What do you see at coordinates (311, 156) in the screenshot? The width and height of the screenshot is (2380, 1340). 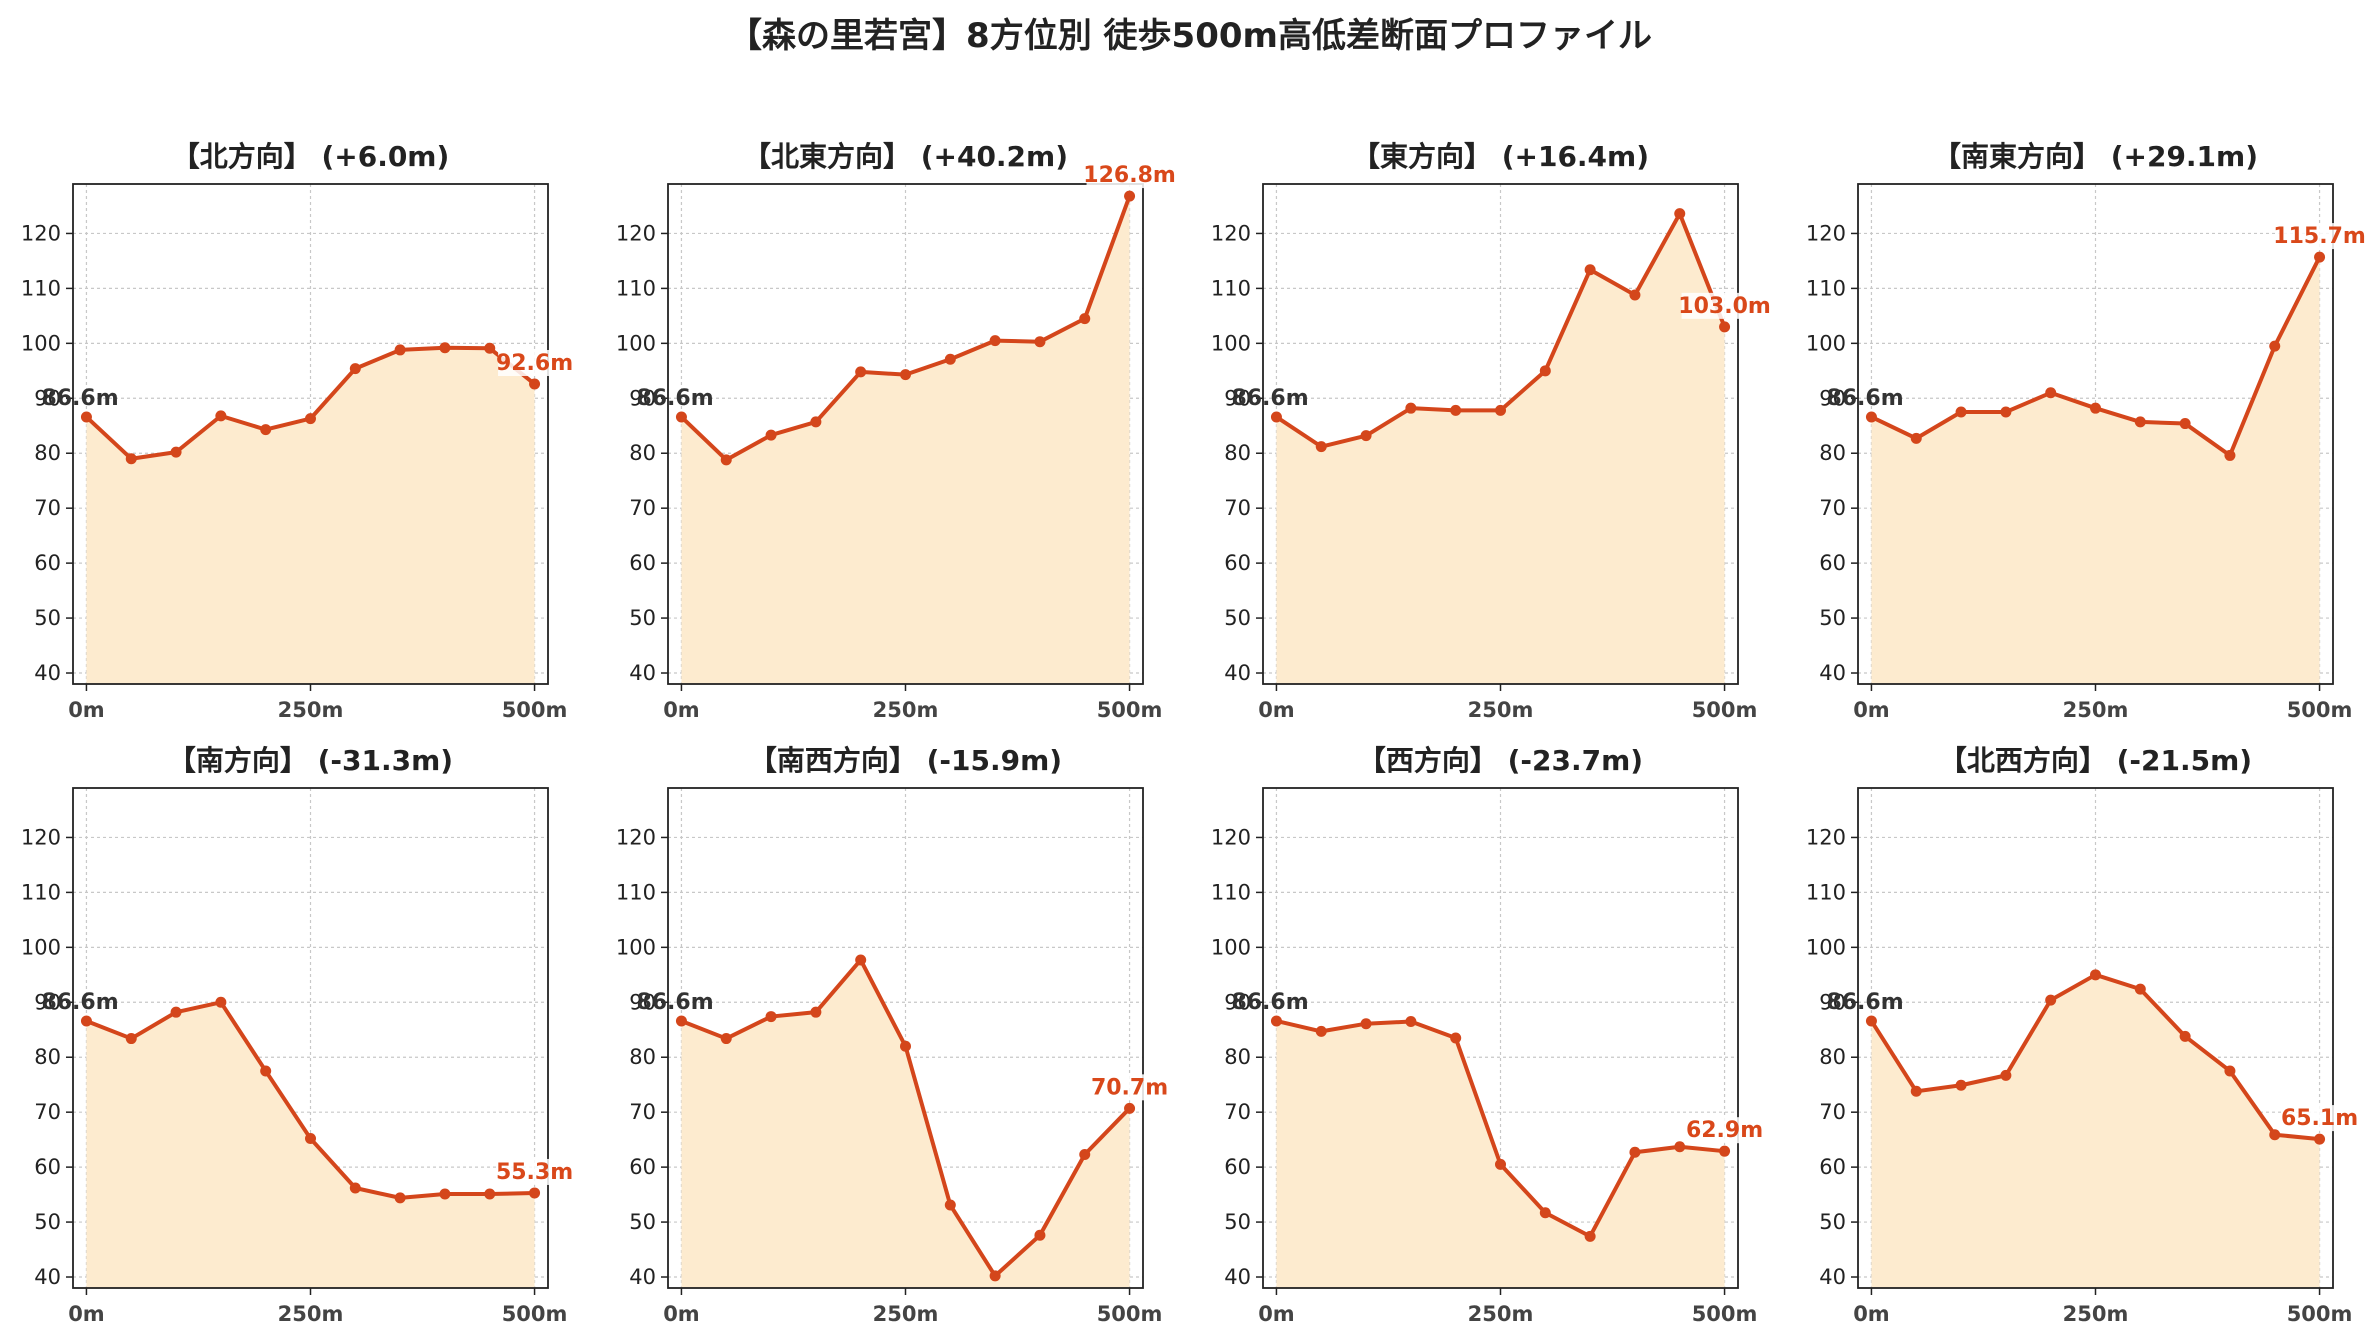 I see `subplot-title: 【北方向】 (+6.0m)` at bounding box center [311, 156].